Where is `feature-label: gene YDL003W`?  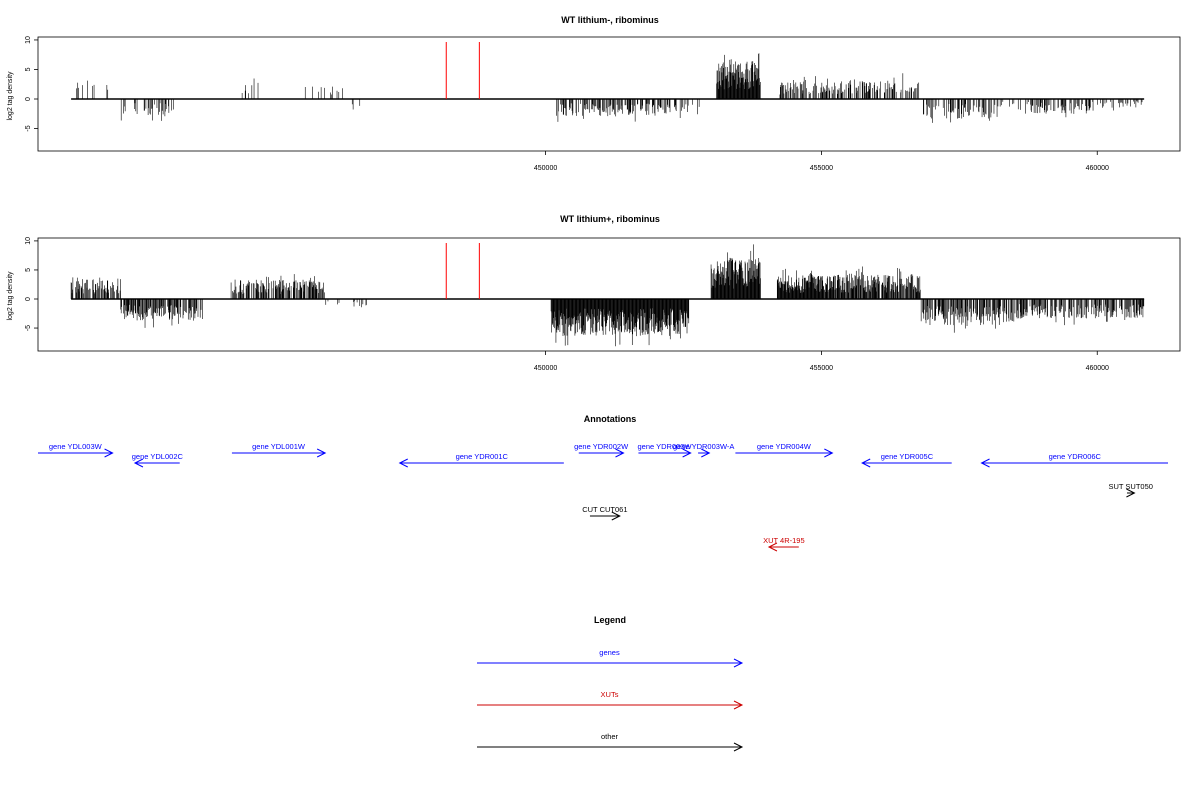 feature-label: gene YDL003W is located at coordinates (76, 446).